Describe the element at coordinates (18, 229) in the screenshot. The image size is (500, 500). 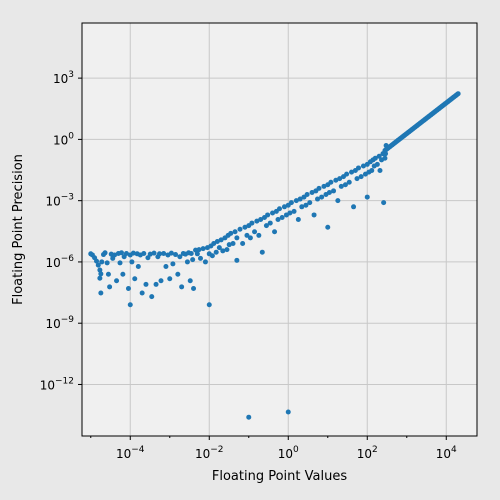
I see `y-axis-label: Floating Point Precision` at that location.